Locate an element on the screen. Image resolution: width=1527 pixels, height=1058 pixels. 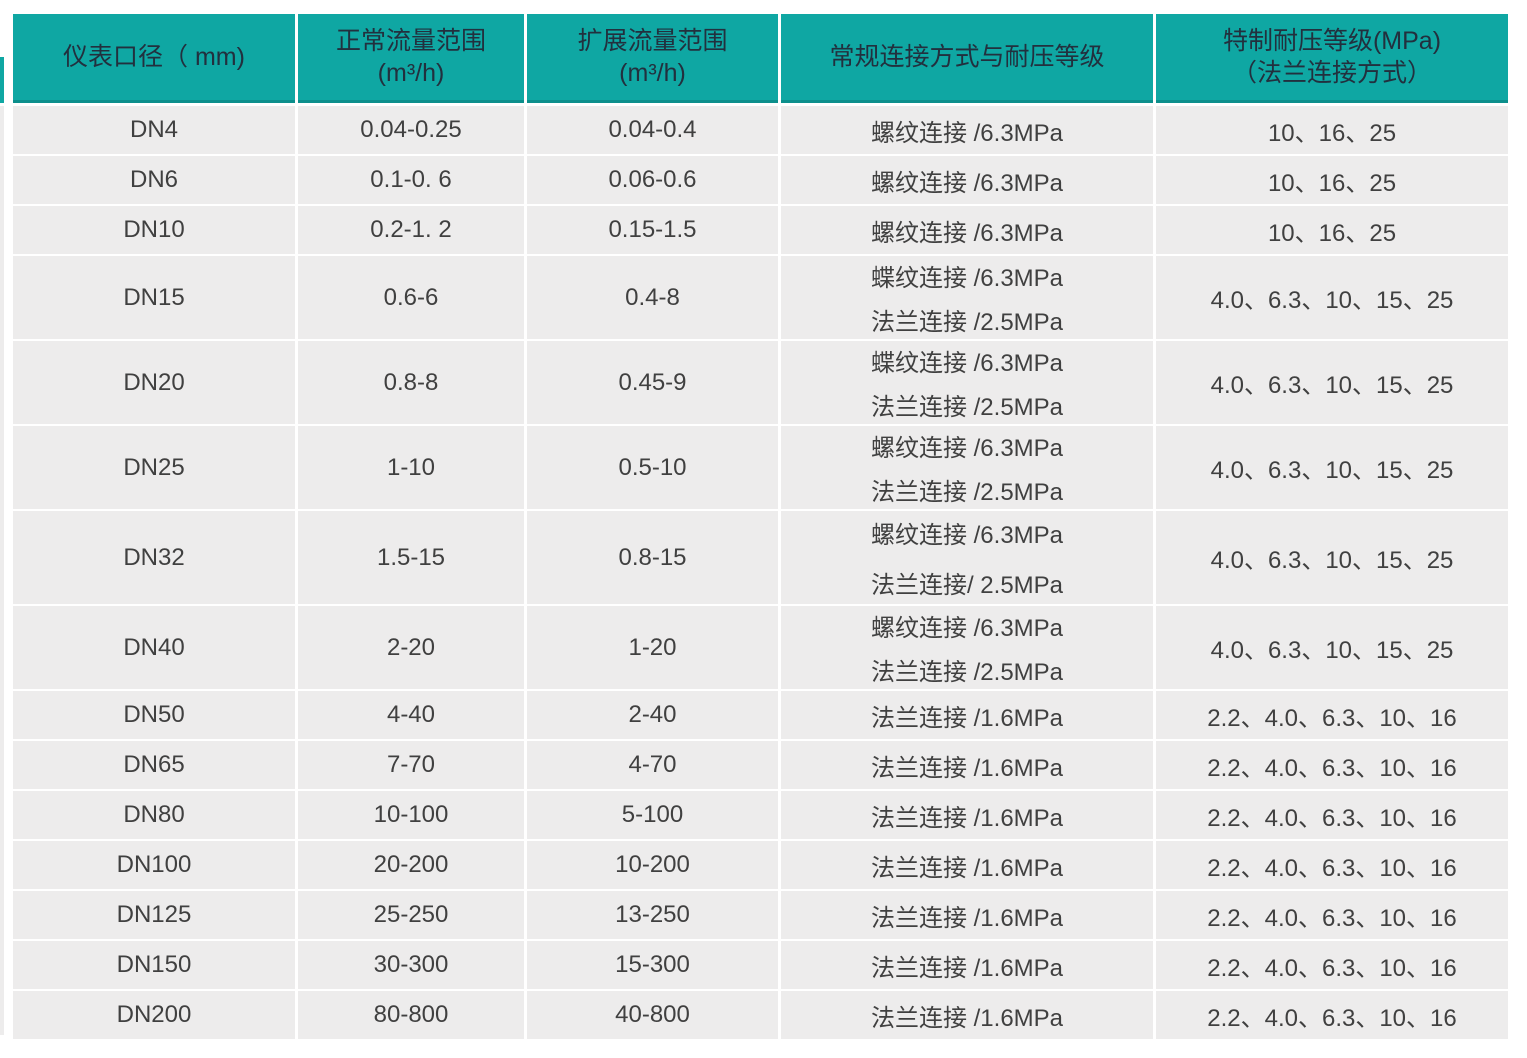
header-extended-range-line1: 扩展流量范围 is located at coordinates (652, 41).